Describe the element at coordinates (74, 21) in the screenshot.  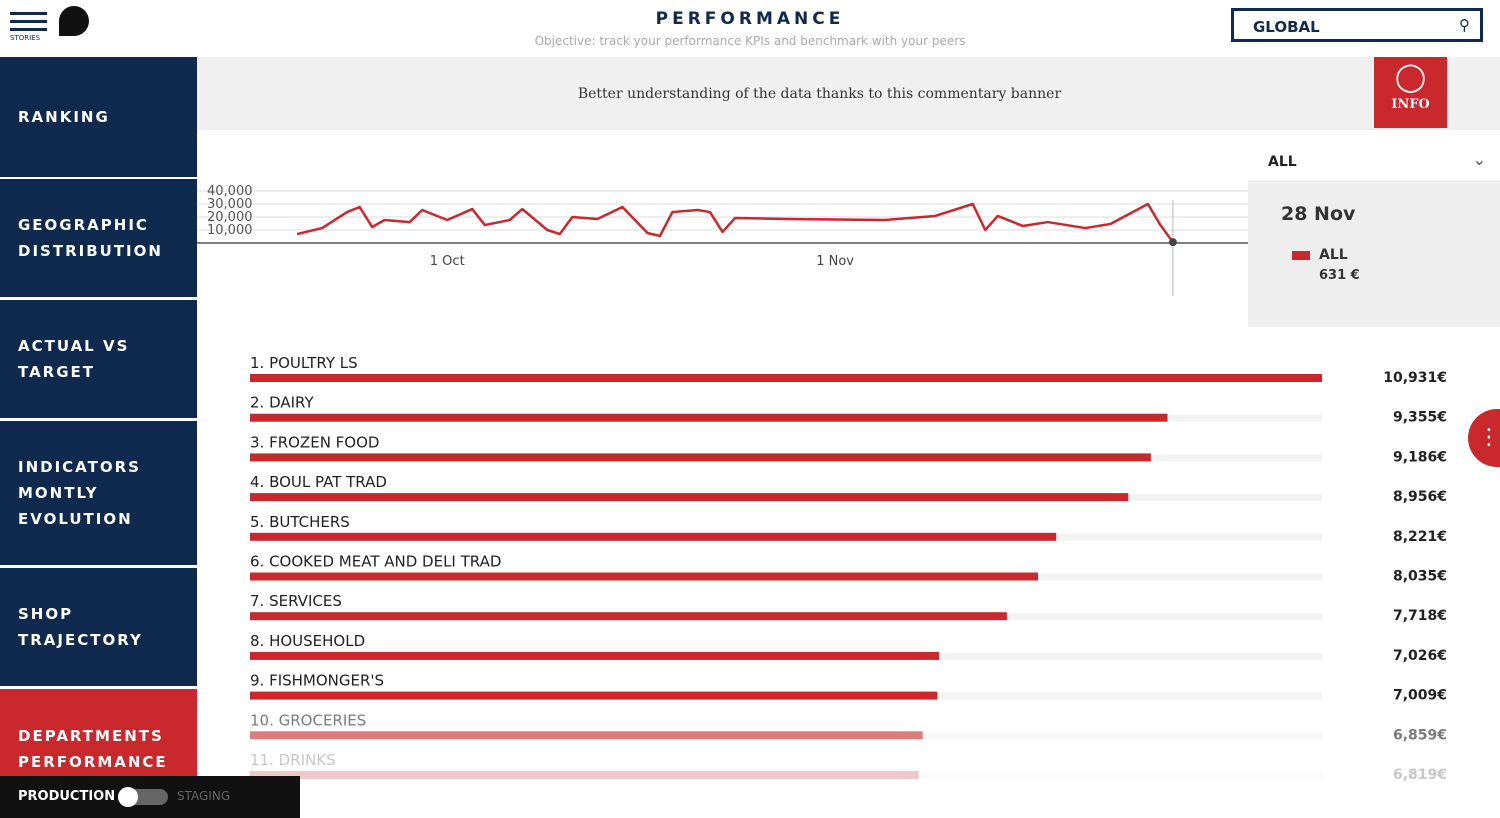
I see `logo` at that location.